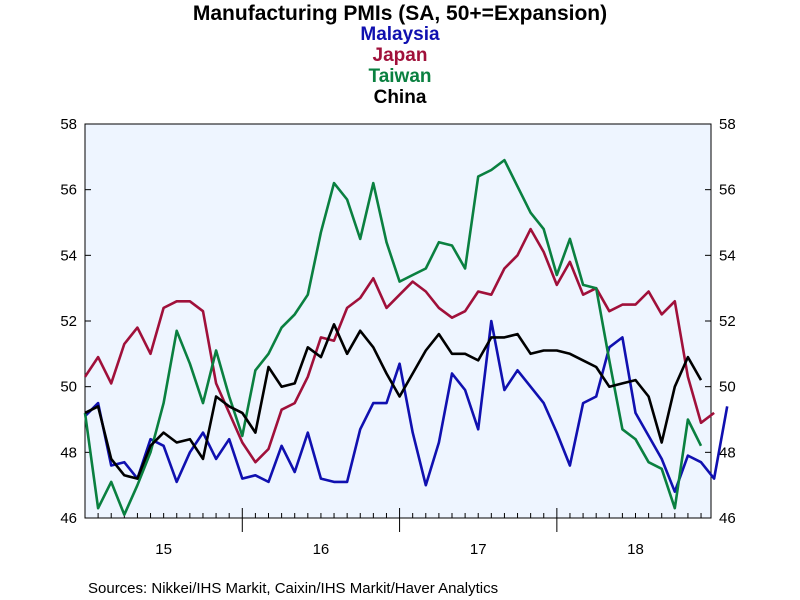 Image resolution: width=800 pixels, height=600 pixels. I want to click on y-tick-label-left: 56, so click(68, 190).